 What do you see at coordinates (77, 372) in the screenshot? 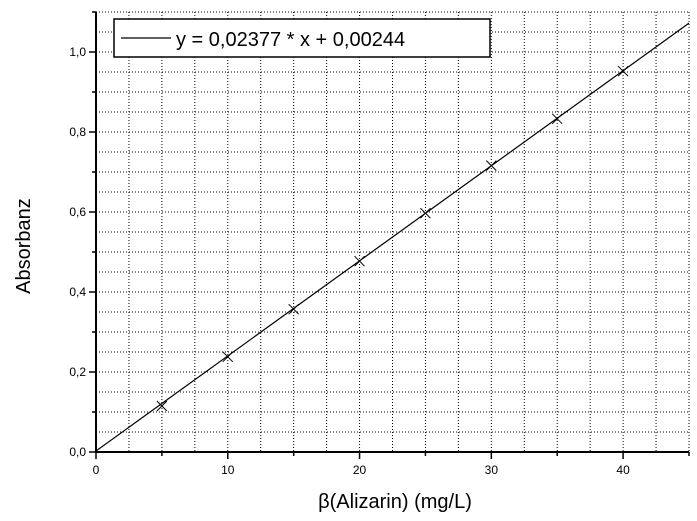
I see `y-tick-label: 0,2` at bounding box center [77, 372].